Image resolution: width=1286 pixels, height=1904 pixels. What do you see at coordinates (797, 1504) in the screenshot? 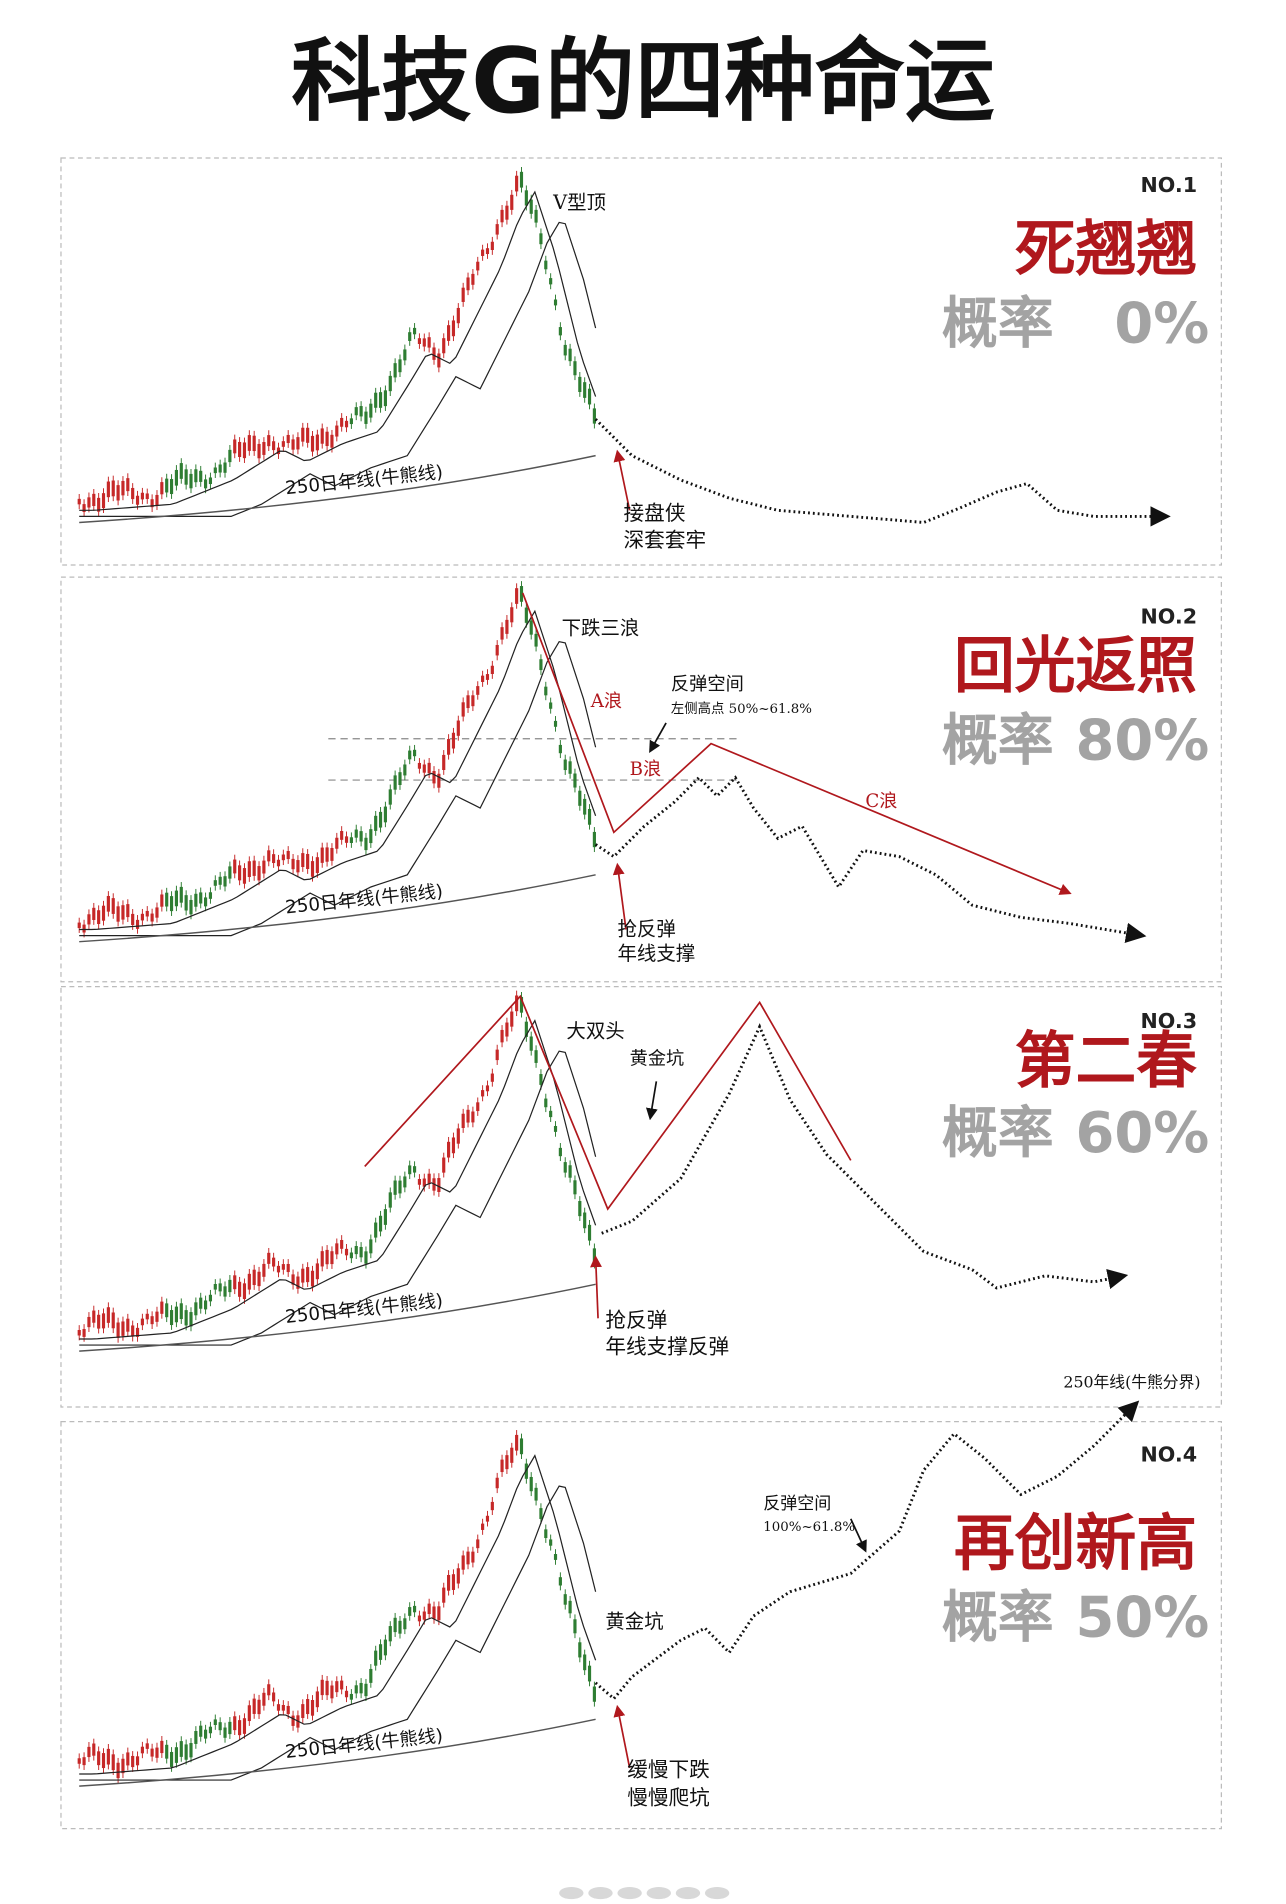
I see `annotation: 反弹空间` at bounding box center [797, 1504].